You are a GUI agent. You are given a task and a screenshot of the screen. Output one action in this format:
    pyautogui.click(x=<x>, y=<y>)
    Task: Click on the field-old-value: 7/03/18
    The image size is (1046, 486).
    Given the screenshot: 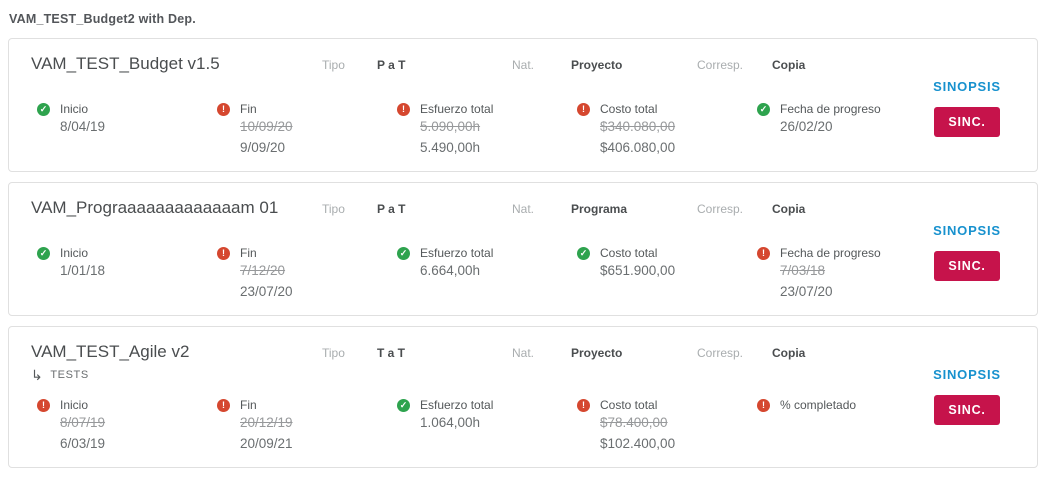 What is the action you would take?
    pyautogui.click(x=803, y=270)
    